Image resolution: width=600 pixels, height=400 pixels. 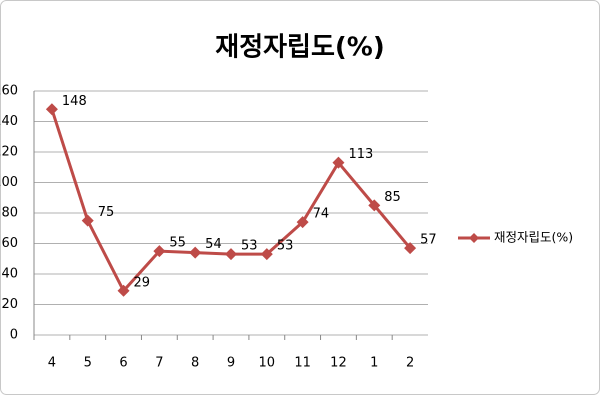 I want to click on x-tick-label: 6, so click(x=123, y=363).